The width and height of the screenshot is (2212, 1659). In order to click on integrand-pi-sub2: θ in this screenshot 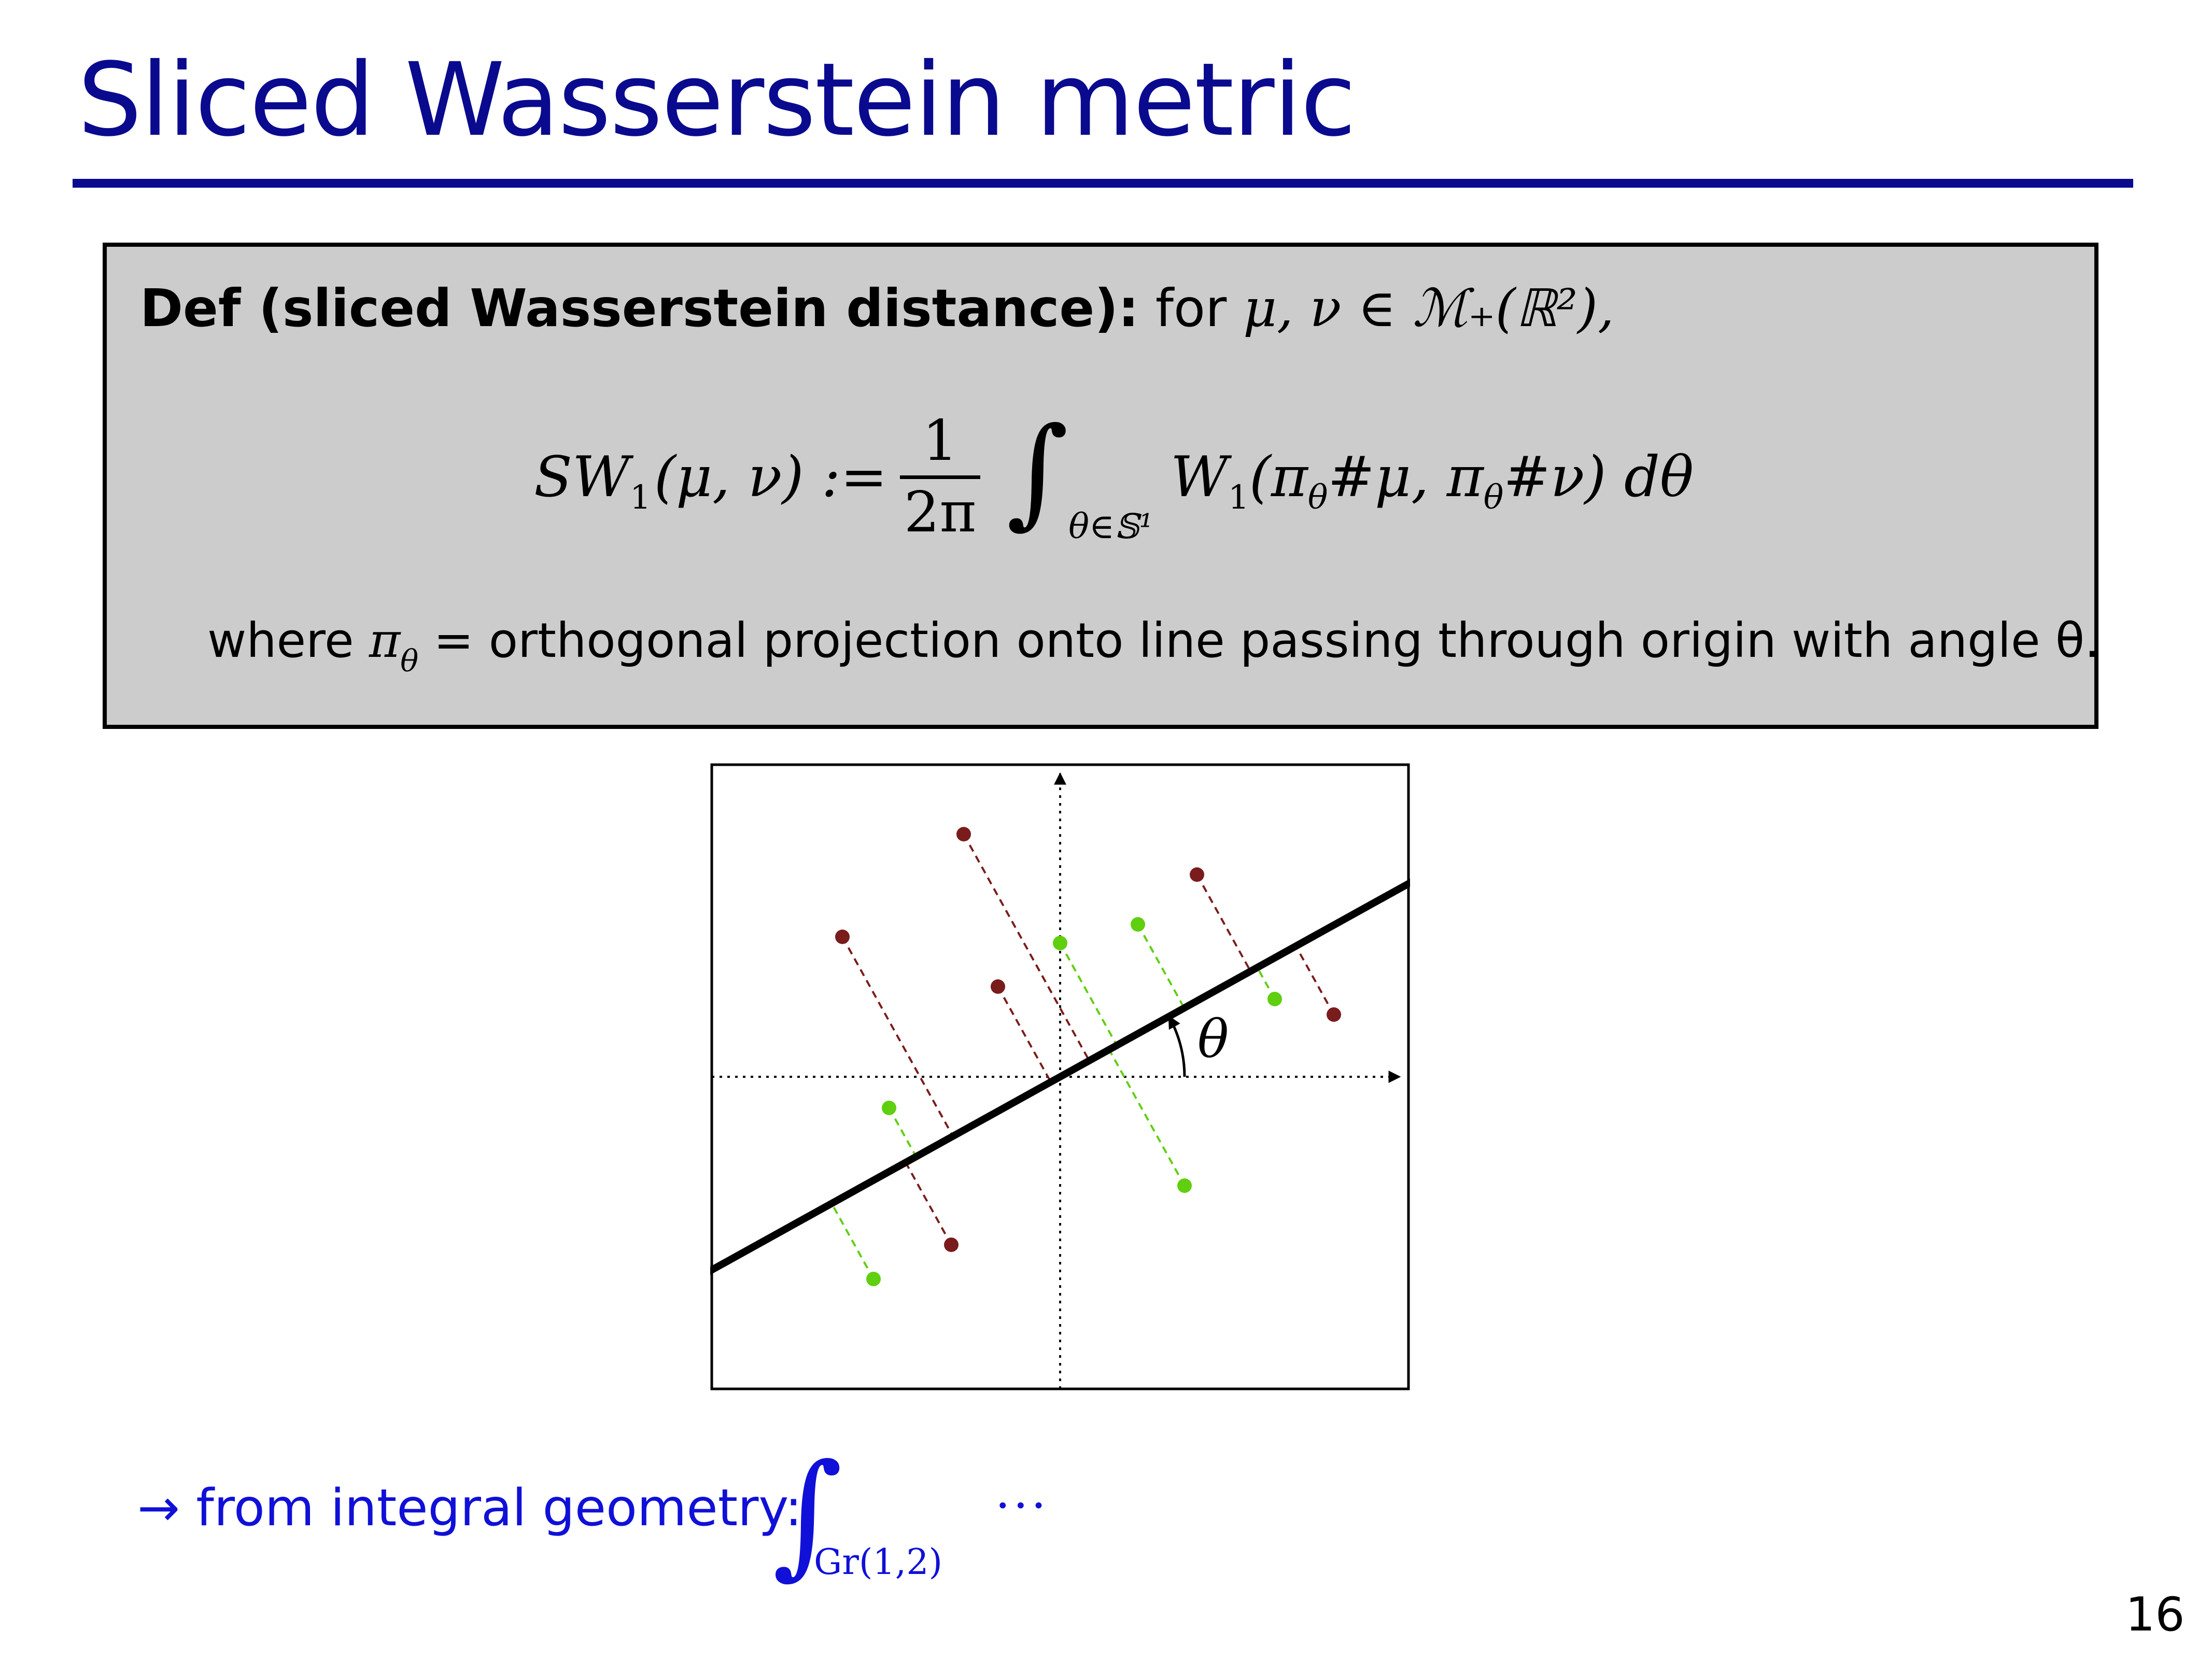, I will do `click(1493, 498)`.